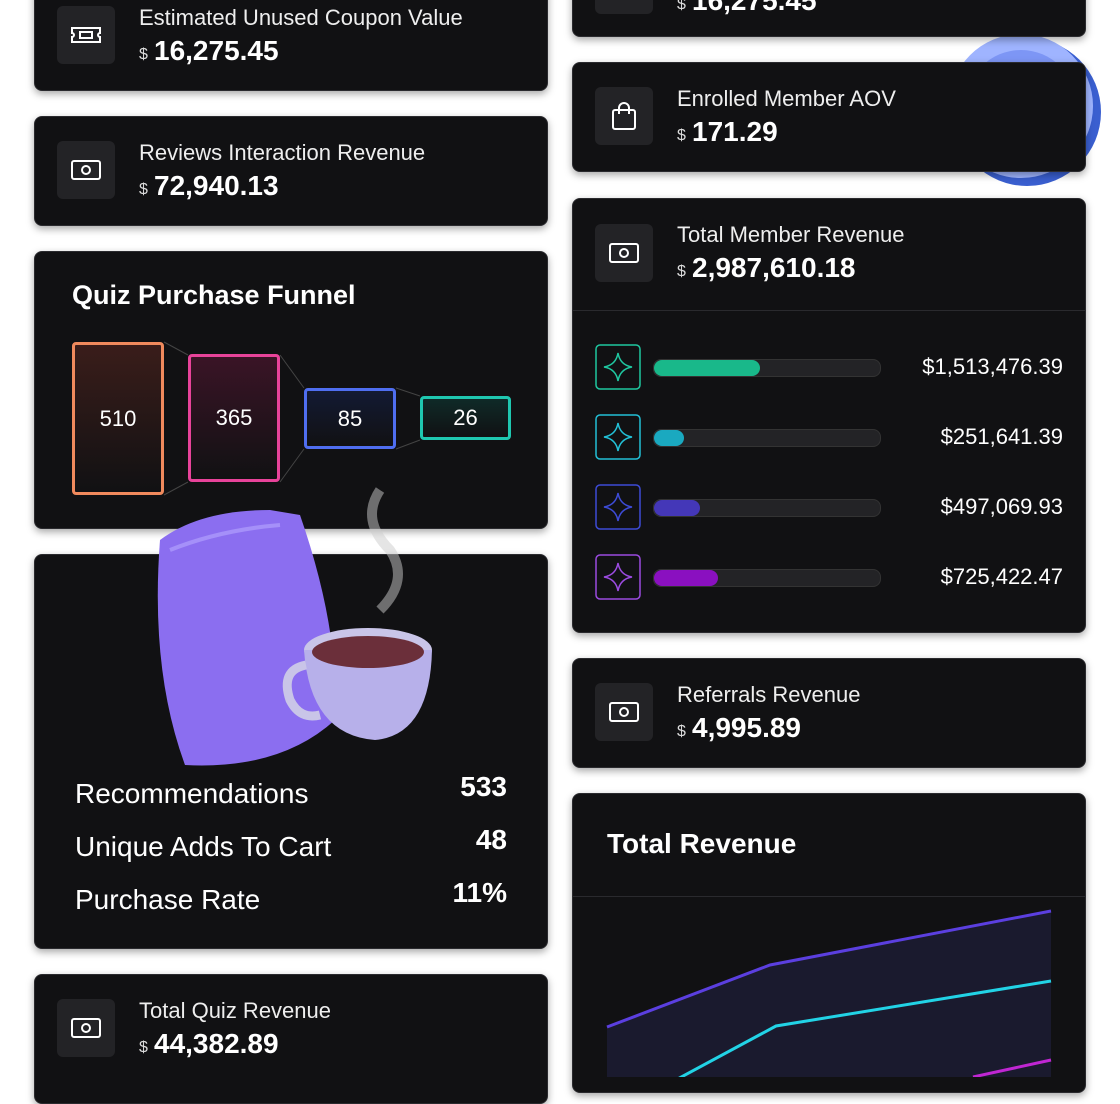  I want to click on funnel-step: 510, so click(118, 418).